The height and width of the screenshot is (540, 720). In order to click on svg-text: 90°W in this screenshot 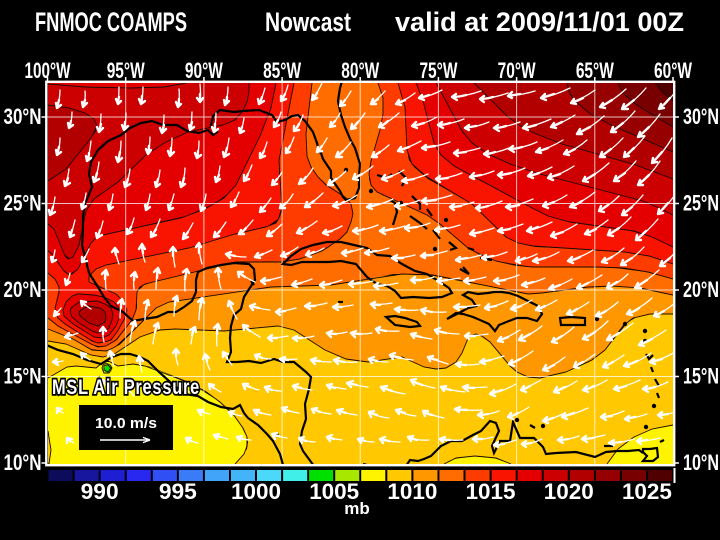, I will do `click(204, 70)`.